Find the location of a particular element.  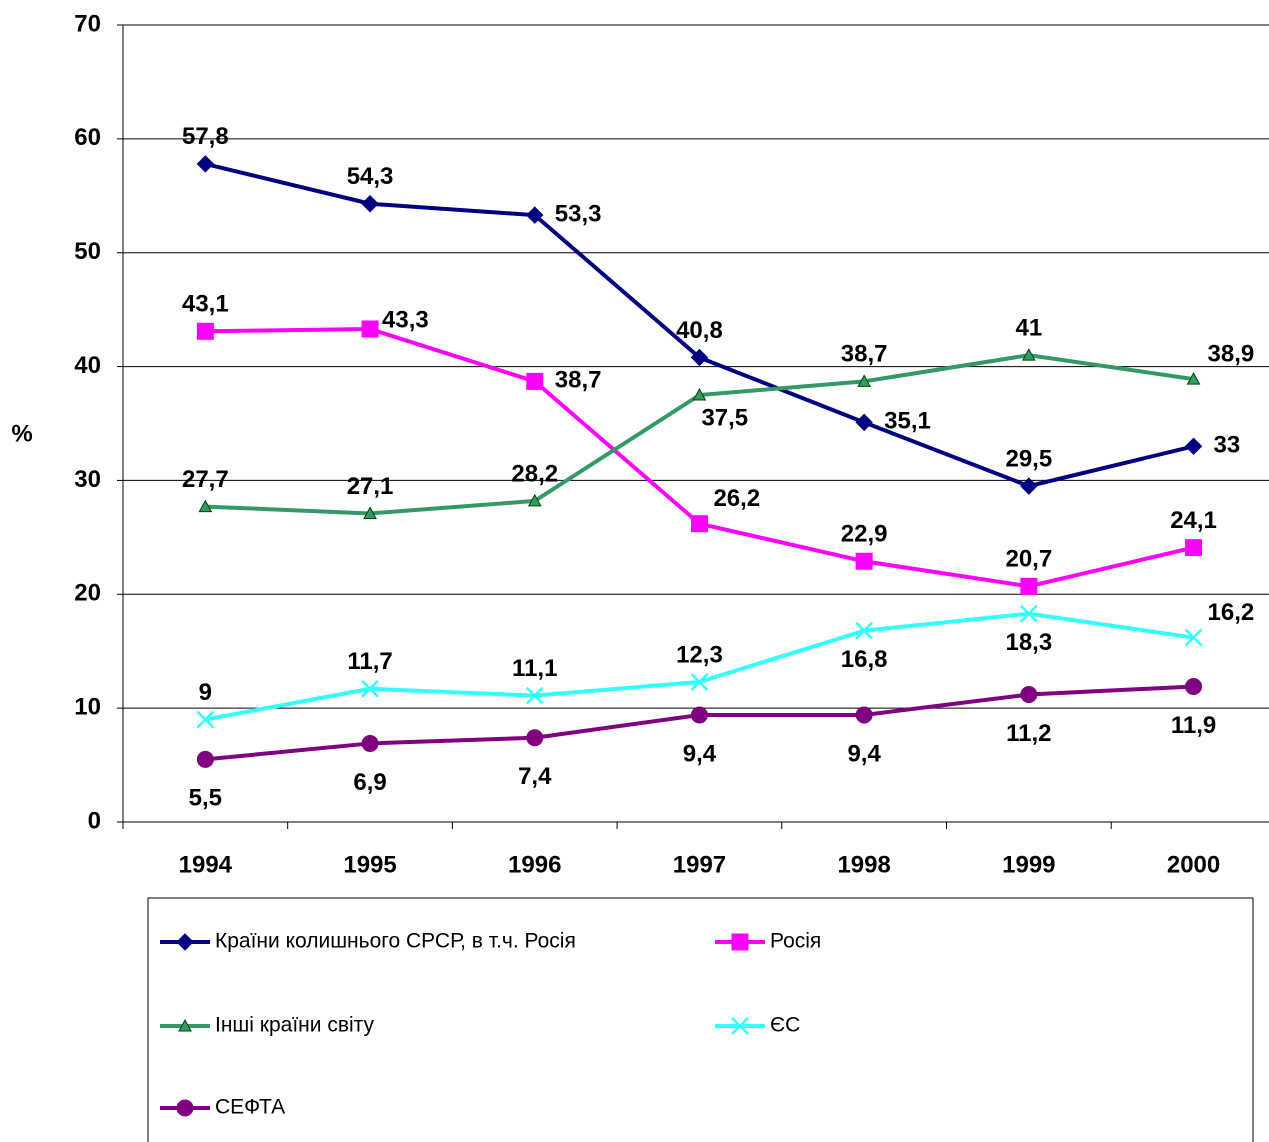

legend-label: ЄС is located at coordinates (785, 1025).